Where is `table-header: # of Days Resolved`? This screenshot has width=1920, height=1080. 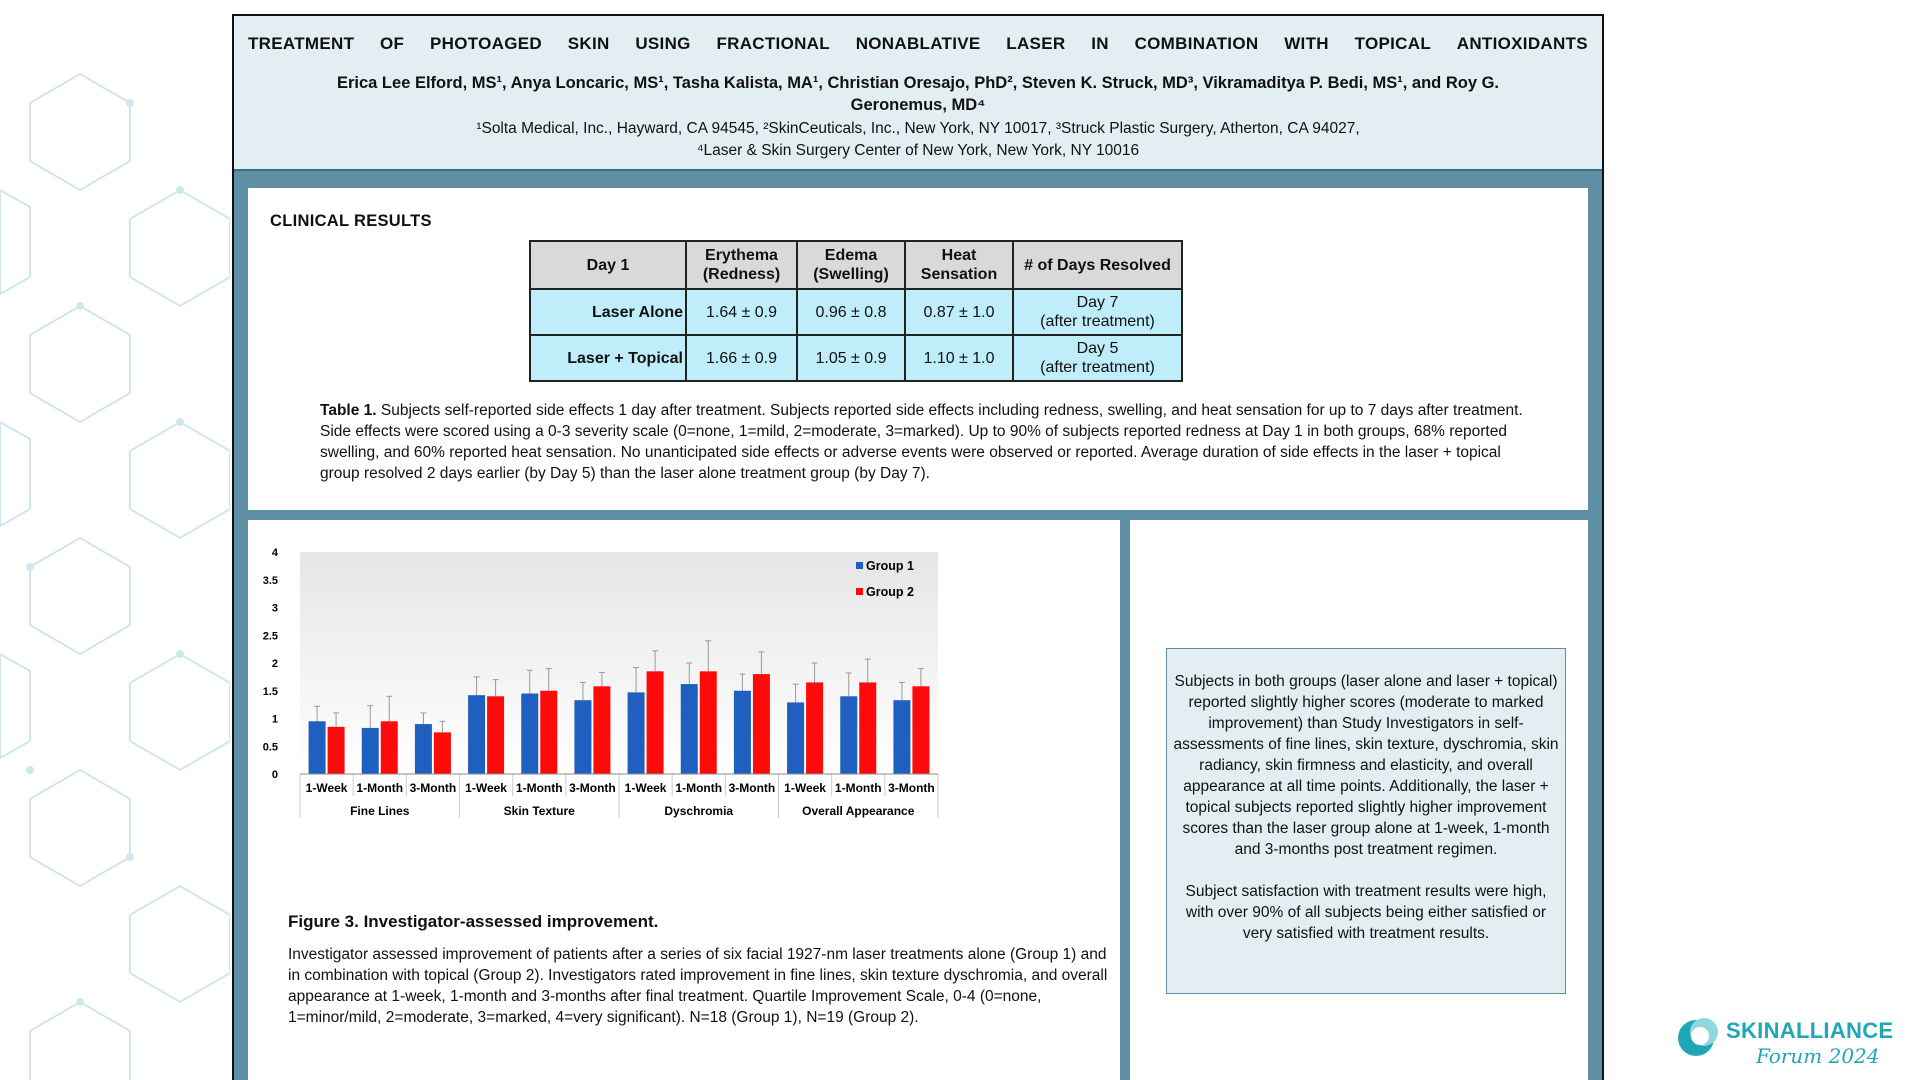 table-header: # of Days Resolved is located at coordinates (1097, 265).